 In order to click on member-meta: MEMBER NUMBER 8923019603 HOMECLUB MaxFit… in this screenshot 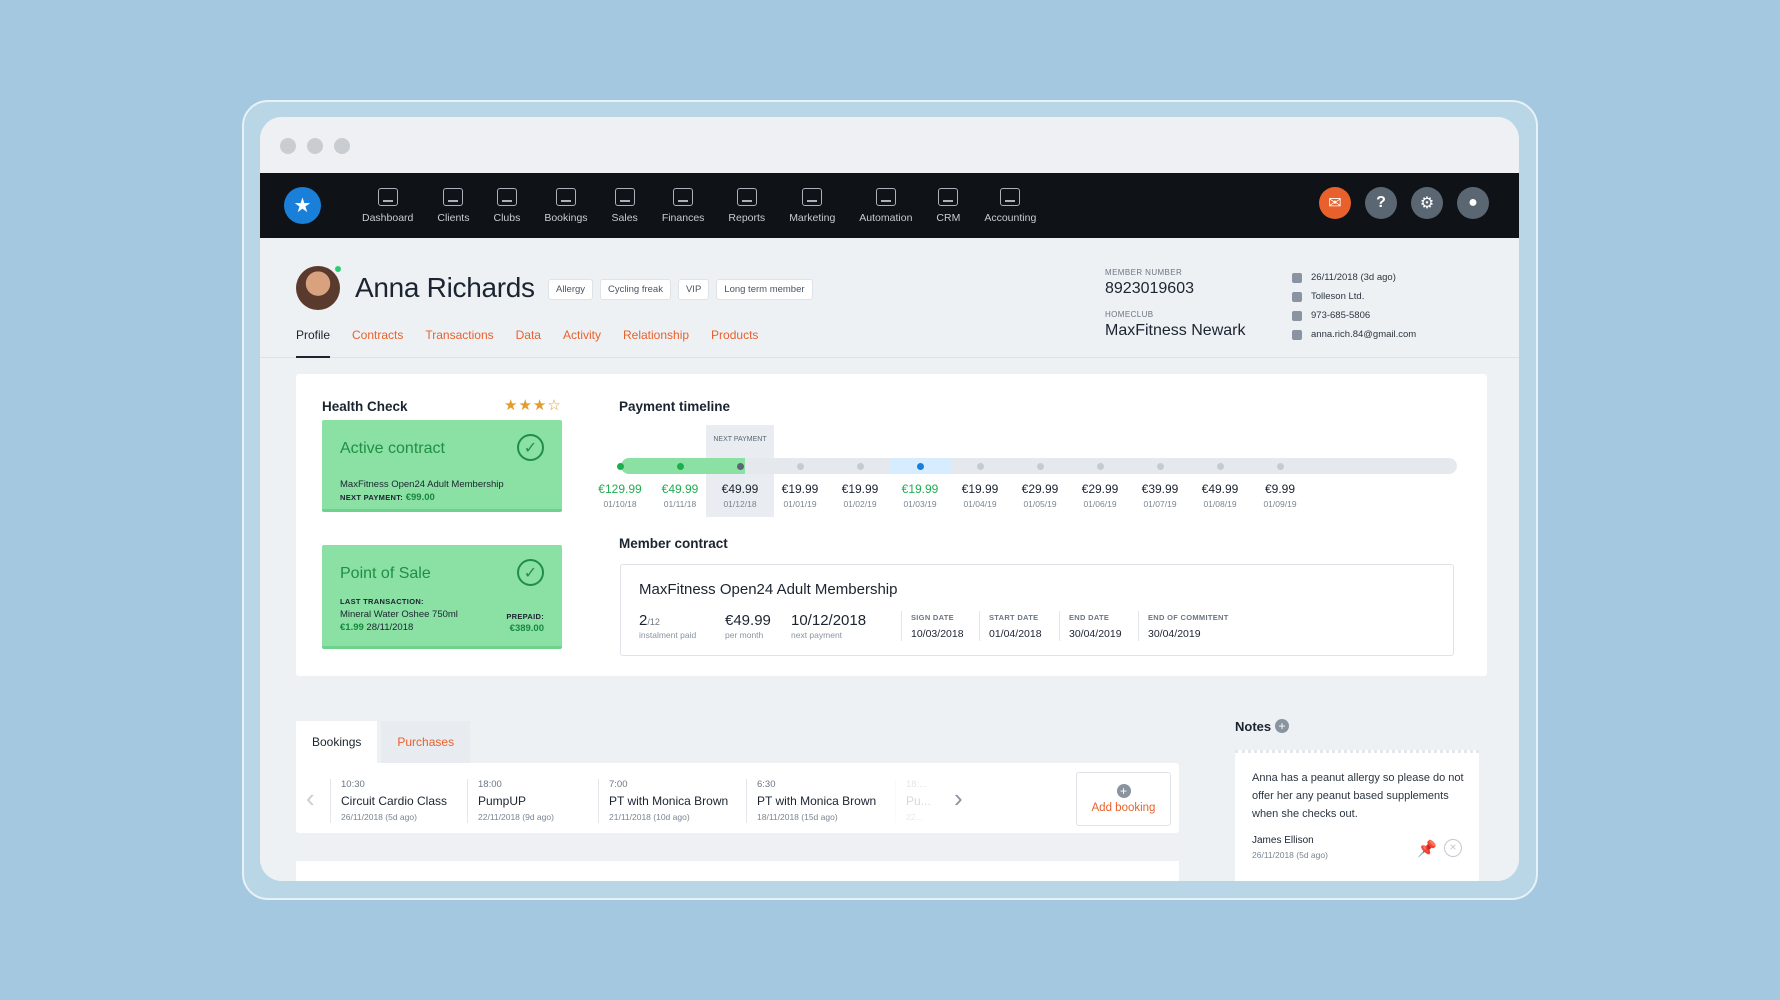, I will do `click(1175, 310)`.